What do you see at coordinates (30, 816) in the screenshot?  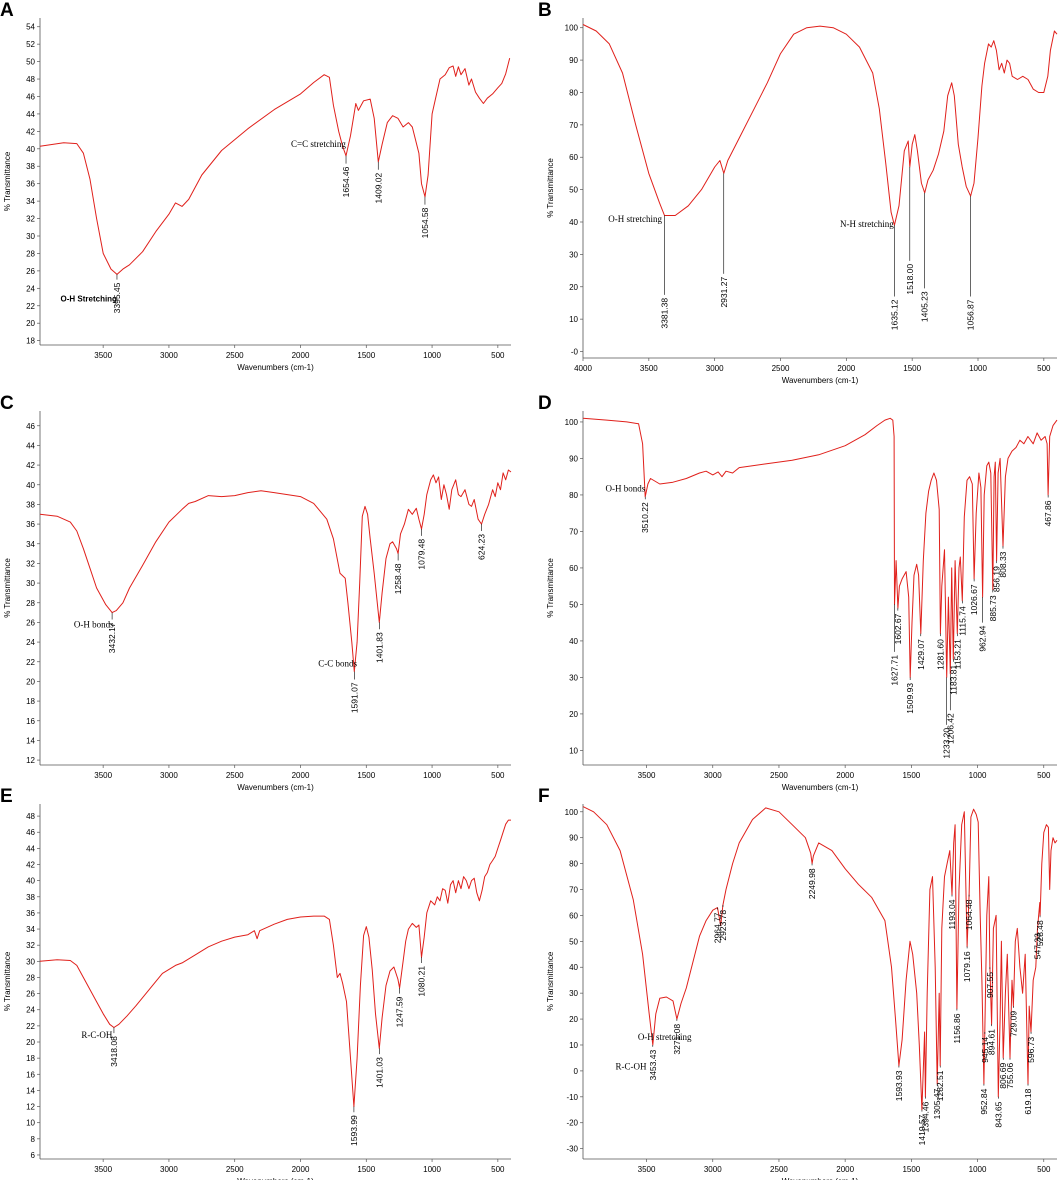 I see `chart-e-ytick-label: 48` at bounding box center [30, 816].